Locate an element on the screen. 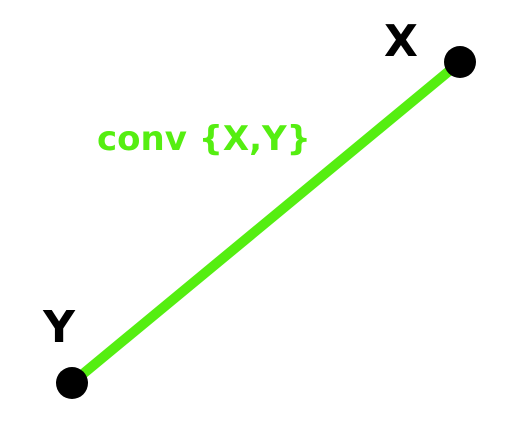 This screenshot has width=507, height=426. point-y-label: Y is located at coordinates (59, 327).